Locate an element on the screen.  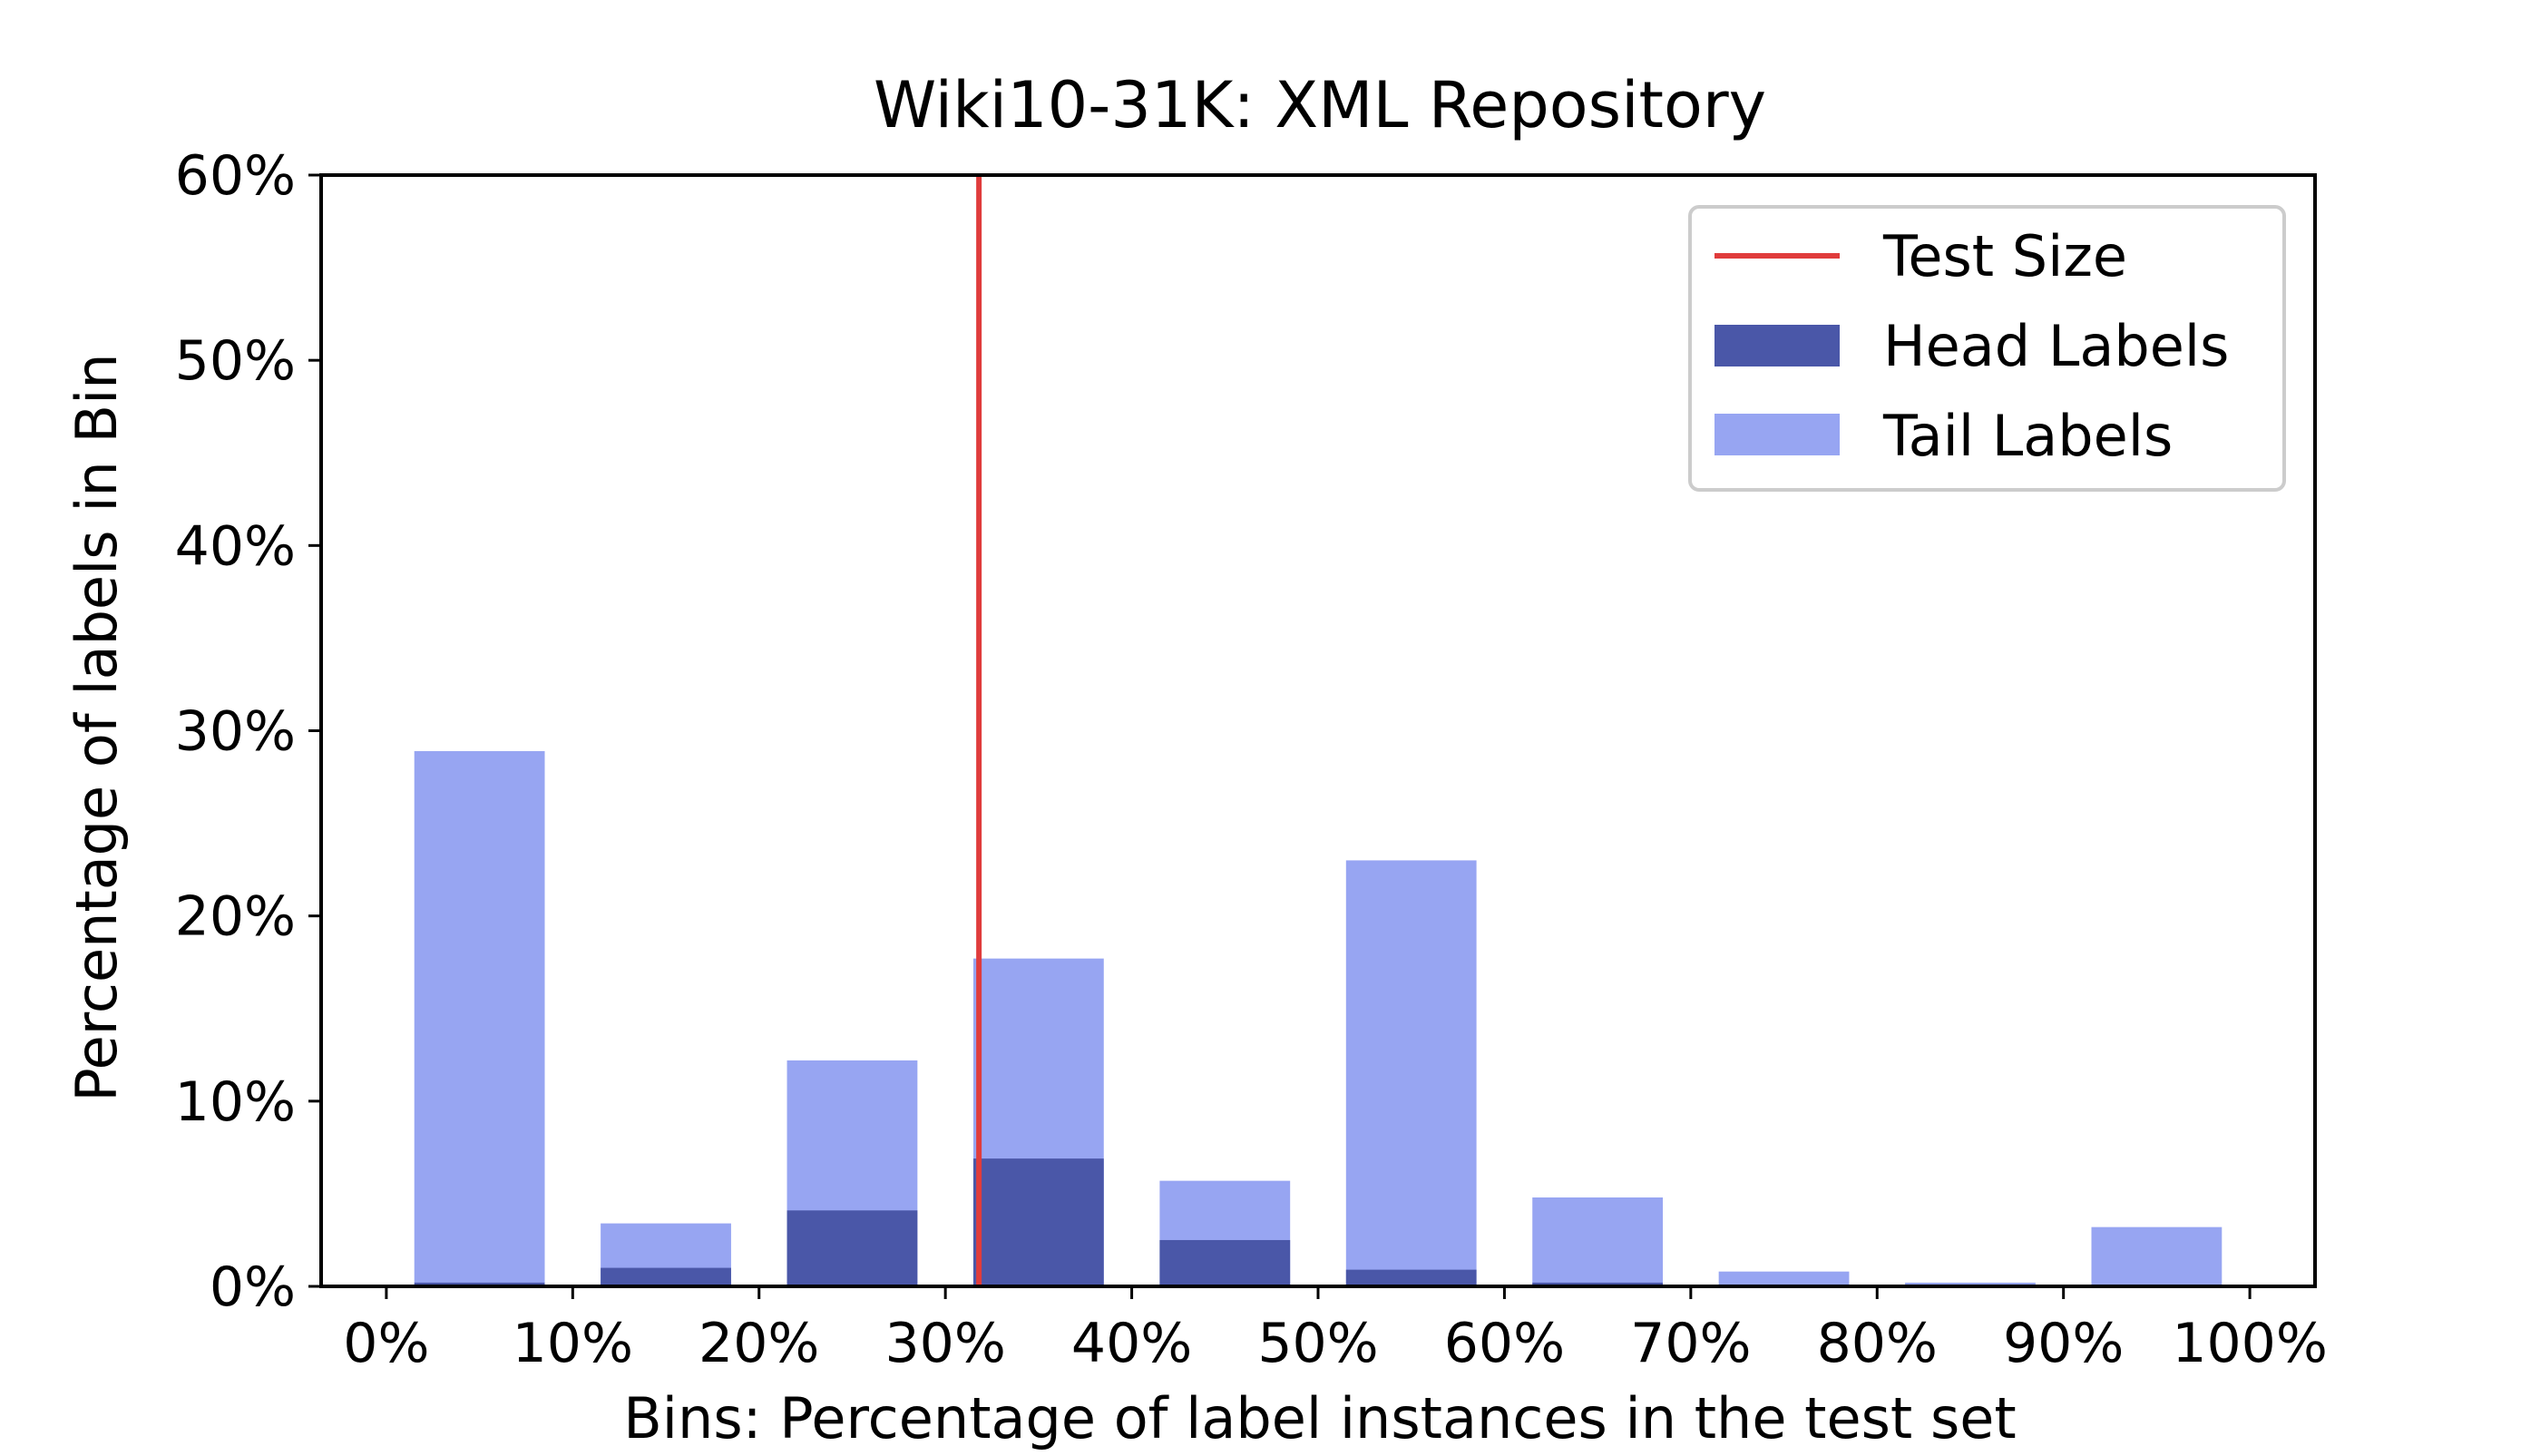
legend-tail-labels-swatch is located at coordinates (1777, 435).